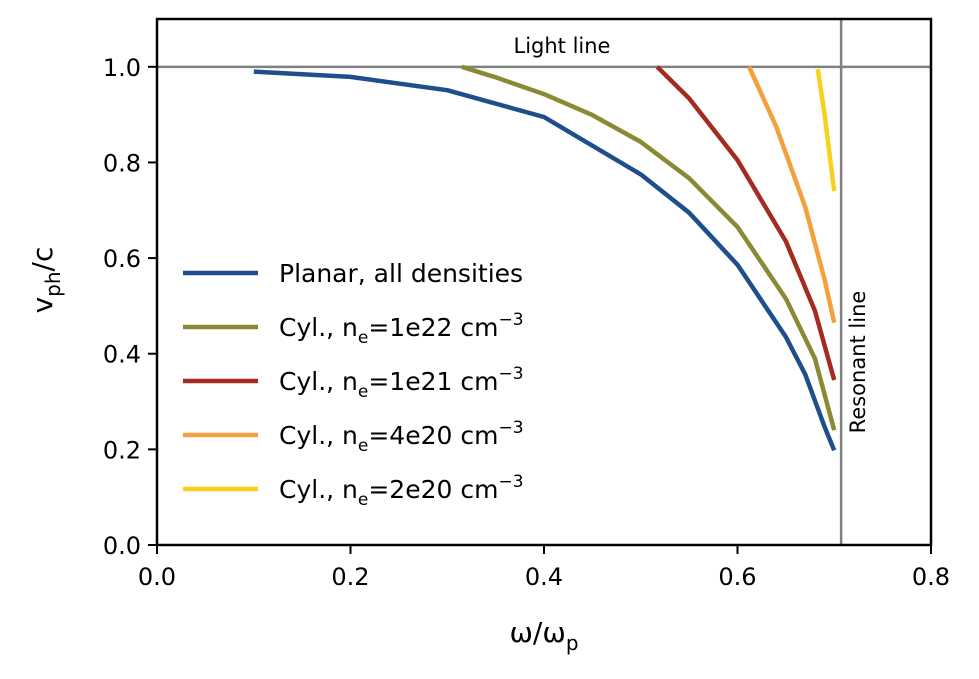 The height and width of the screenshot is (679, 979). Describe the element at coordinates (42, 305) in the screenshot. I see `y-axis-label-main: v` at that location.